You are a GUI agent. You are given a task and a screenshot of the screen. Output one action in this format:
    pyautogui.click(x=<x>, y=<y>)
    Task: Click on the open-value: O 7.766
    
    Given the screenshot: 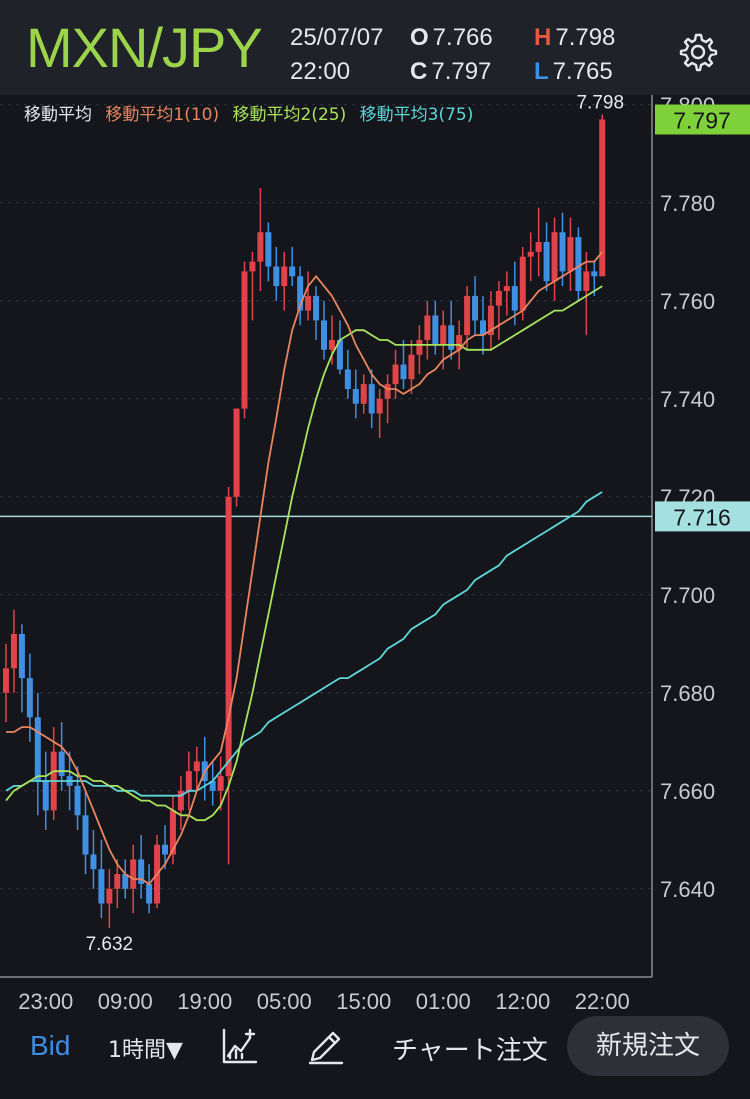 What is the action you would take?
    pyautogui.click(x=451, y=38)
    